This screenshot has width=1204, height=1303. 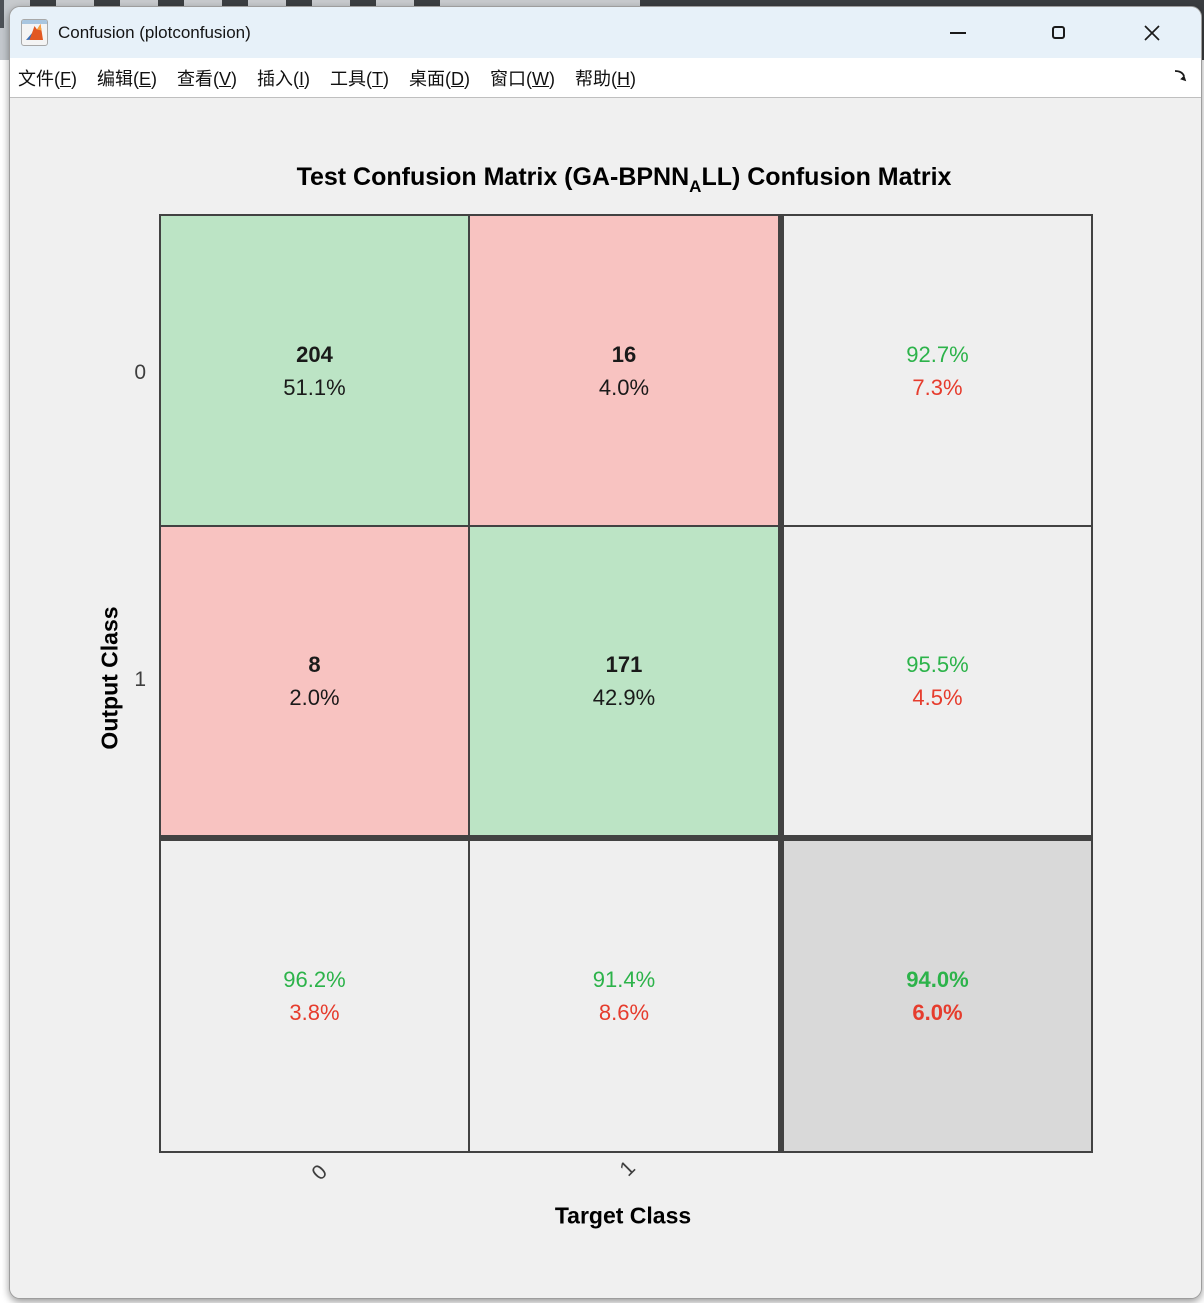 What do you see at coordinates (623, 1215) in the screenshot?
I see `x-axis-label: Target Class` at bounding box center [623, 1215].